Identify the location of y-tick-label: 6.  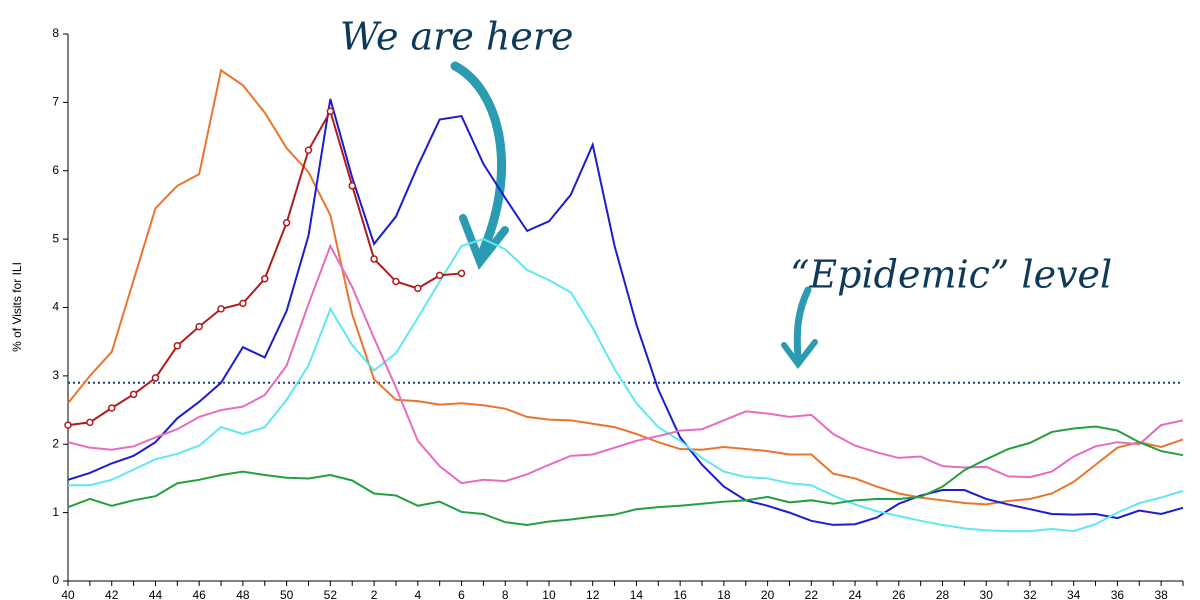
(55, 170).